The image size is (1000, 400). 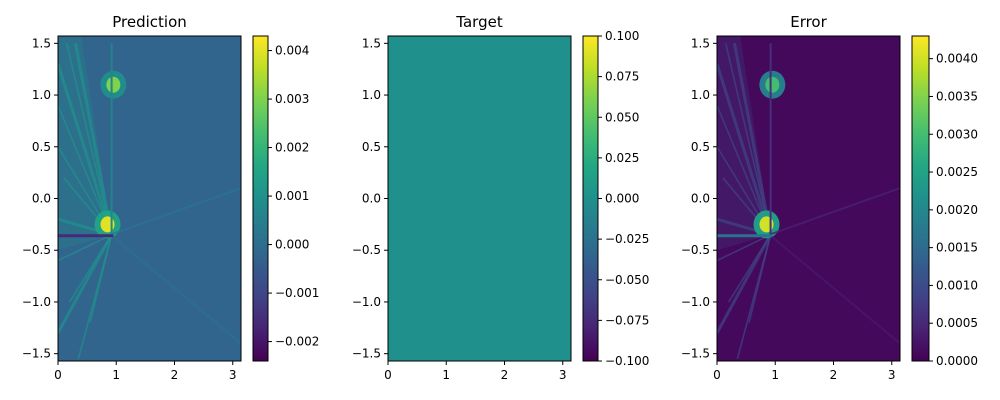 I want to click on heatmap-background, so click(x=479, y=198).